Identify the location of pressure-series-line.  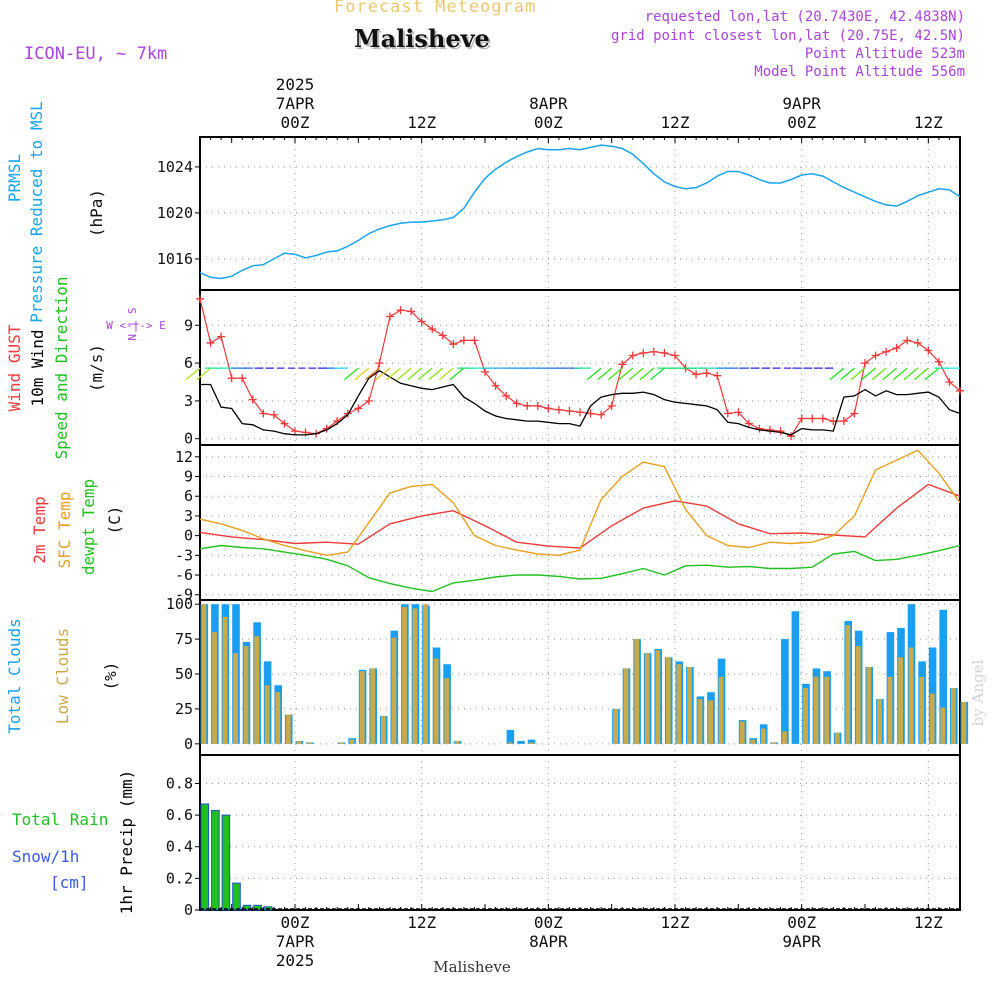
(580, 212).